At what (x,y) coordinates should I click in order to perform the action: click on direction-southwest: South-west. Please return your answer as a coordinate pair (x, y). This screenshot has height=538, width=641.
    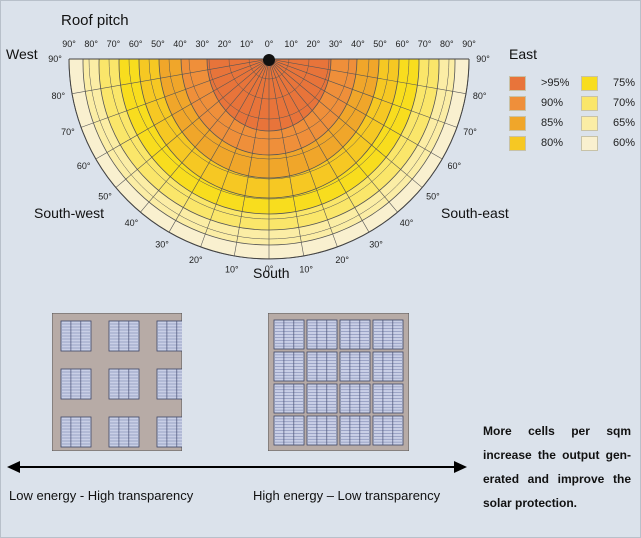
    Looking at the image, I should click on (69, 213).